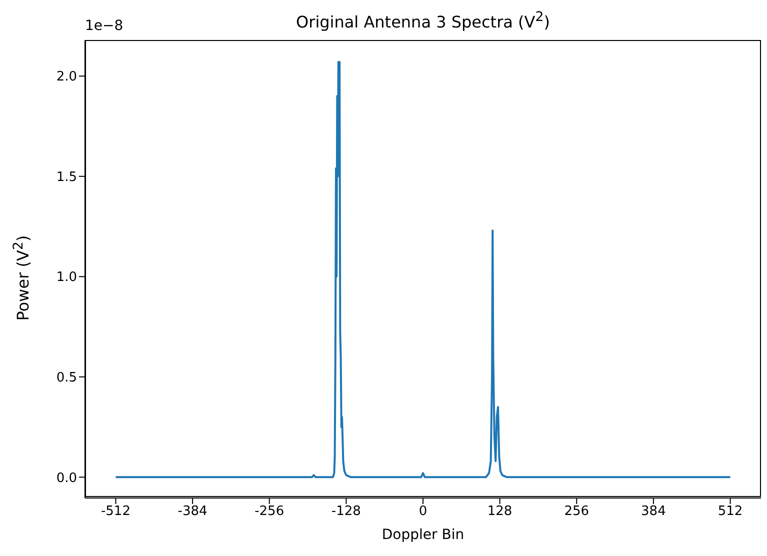 Image resolution: width=767 pixels, height=556 pixels. I want to click on x-tick-label: 128, so click(499, 512).